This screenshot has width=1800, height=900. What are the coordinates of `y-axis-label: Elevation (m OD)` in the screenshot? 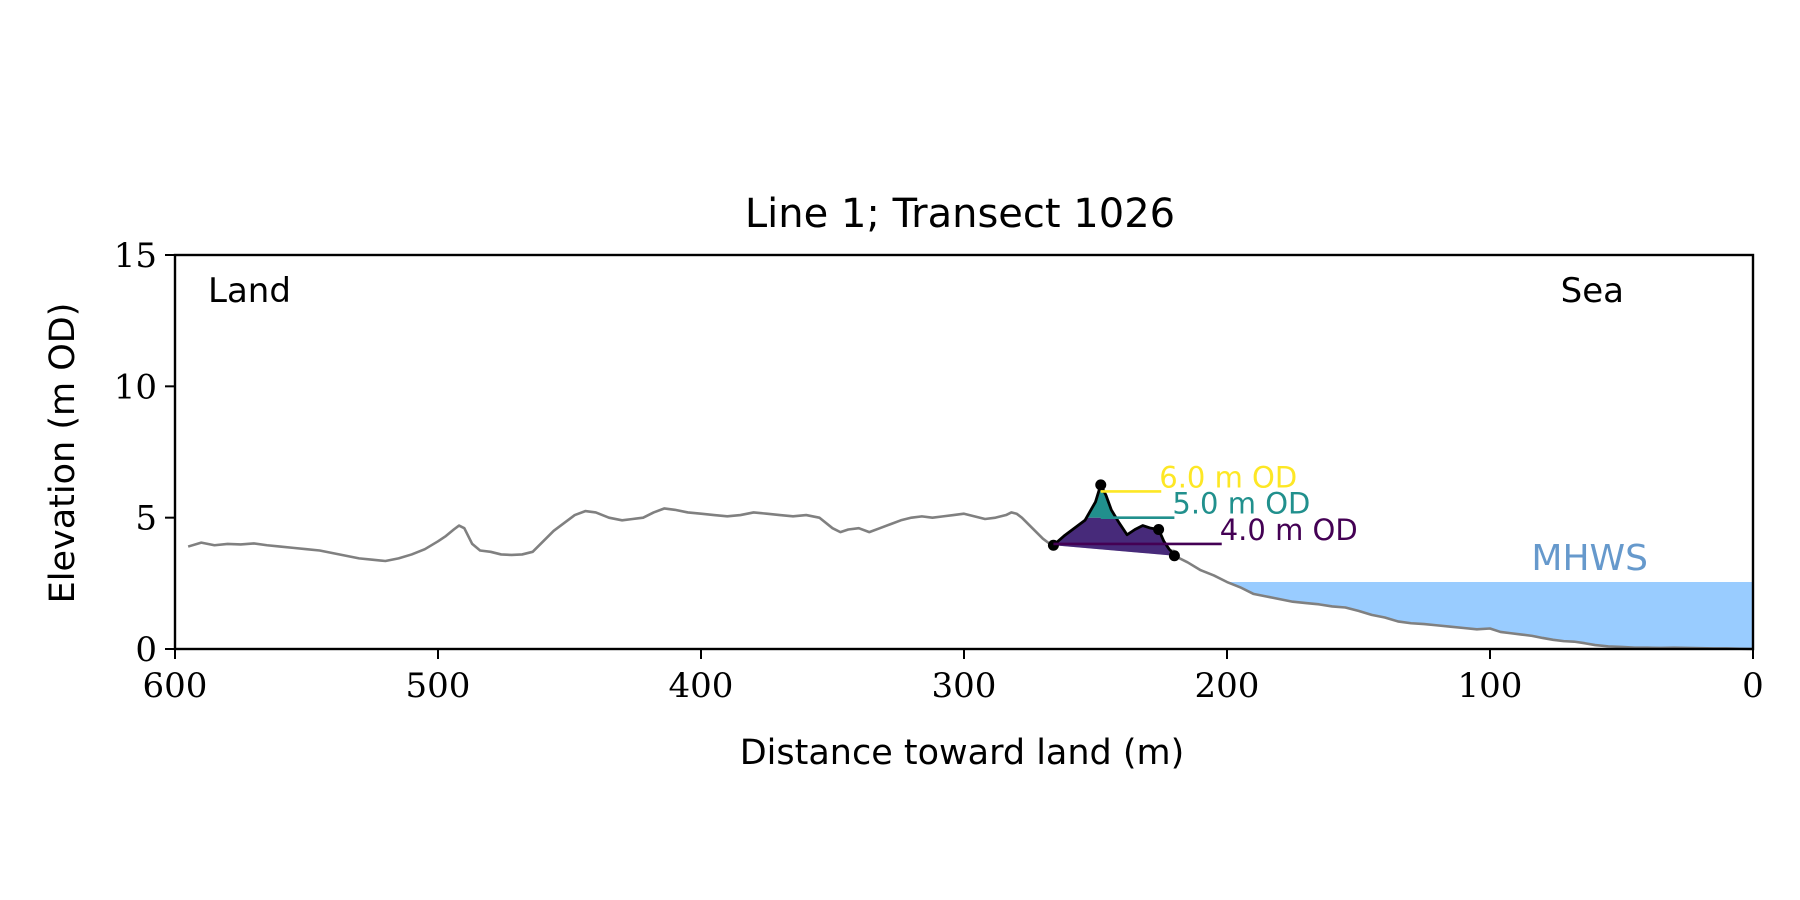 It's located at (63, 453).